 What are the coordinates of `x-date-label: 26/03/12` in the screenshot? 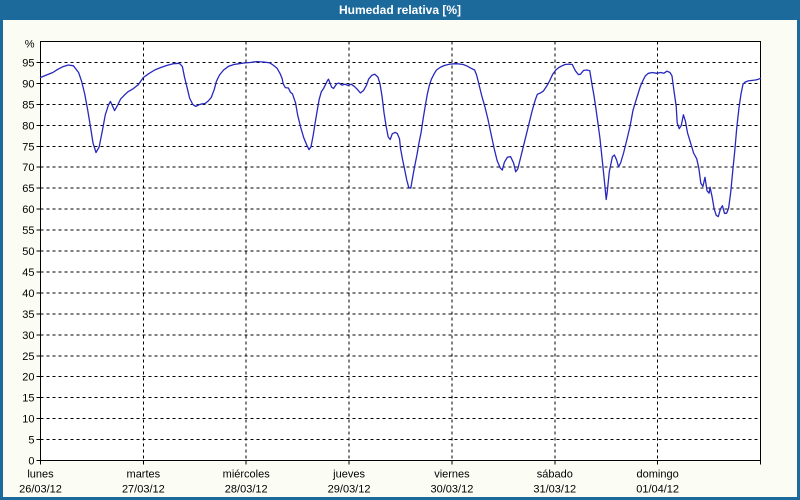 It's located at (40, 490).